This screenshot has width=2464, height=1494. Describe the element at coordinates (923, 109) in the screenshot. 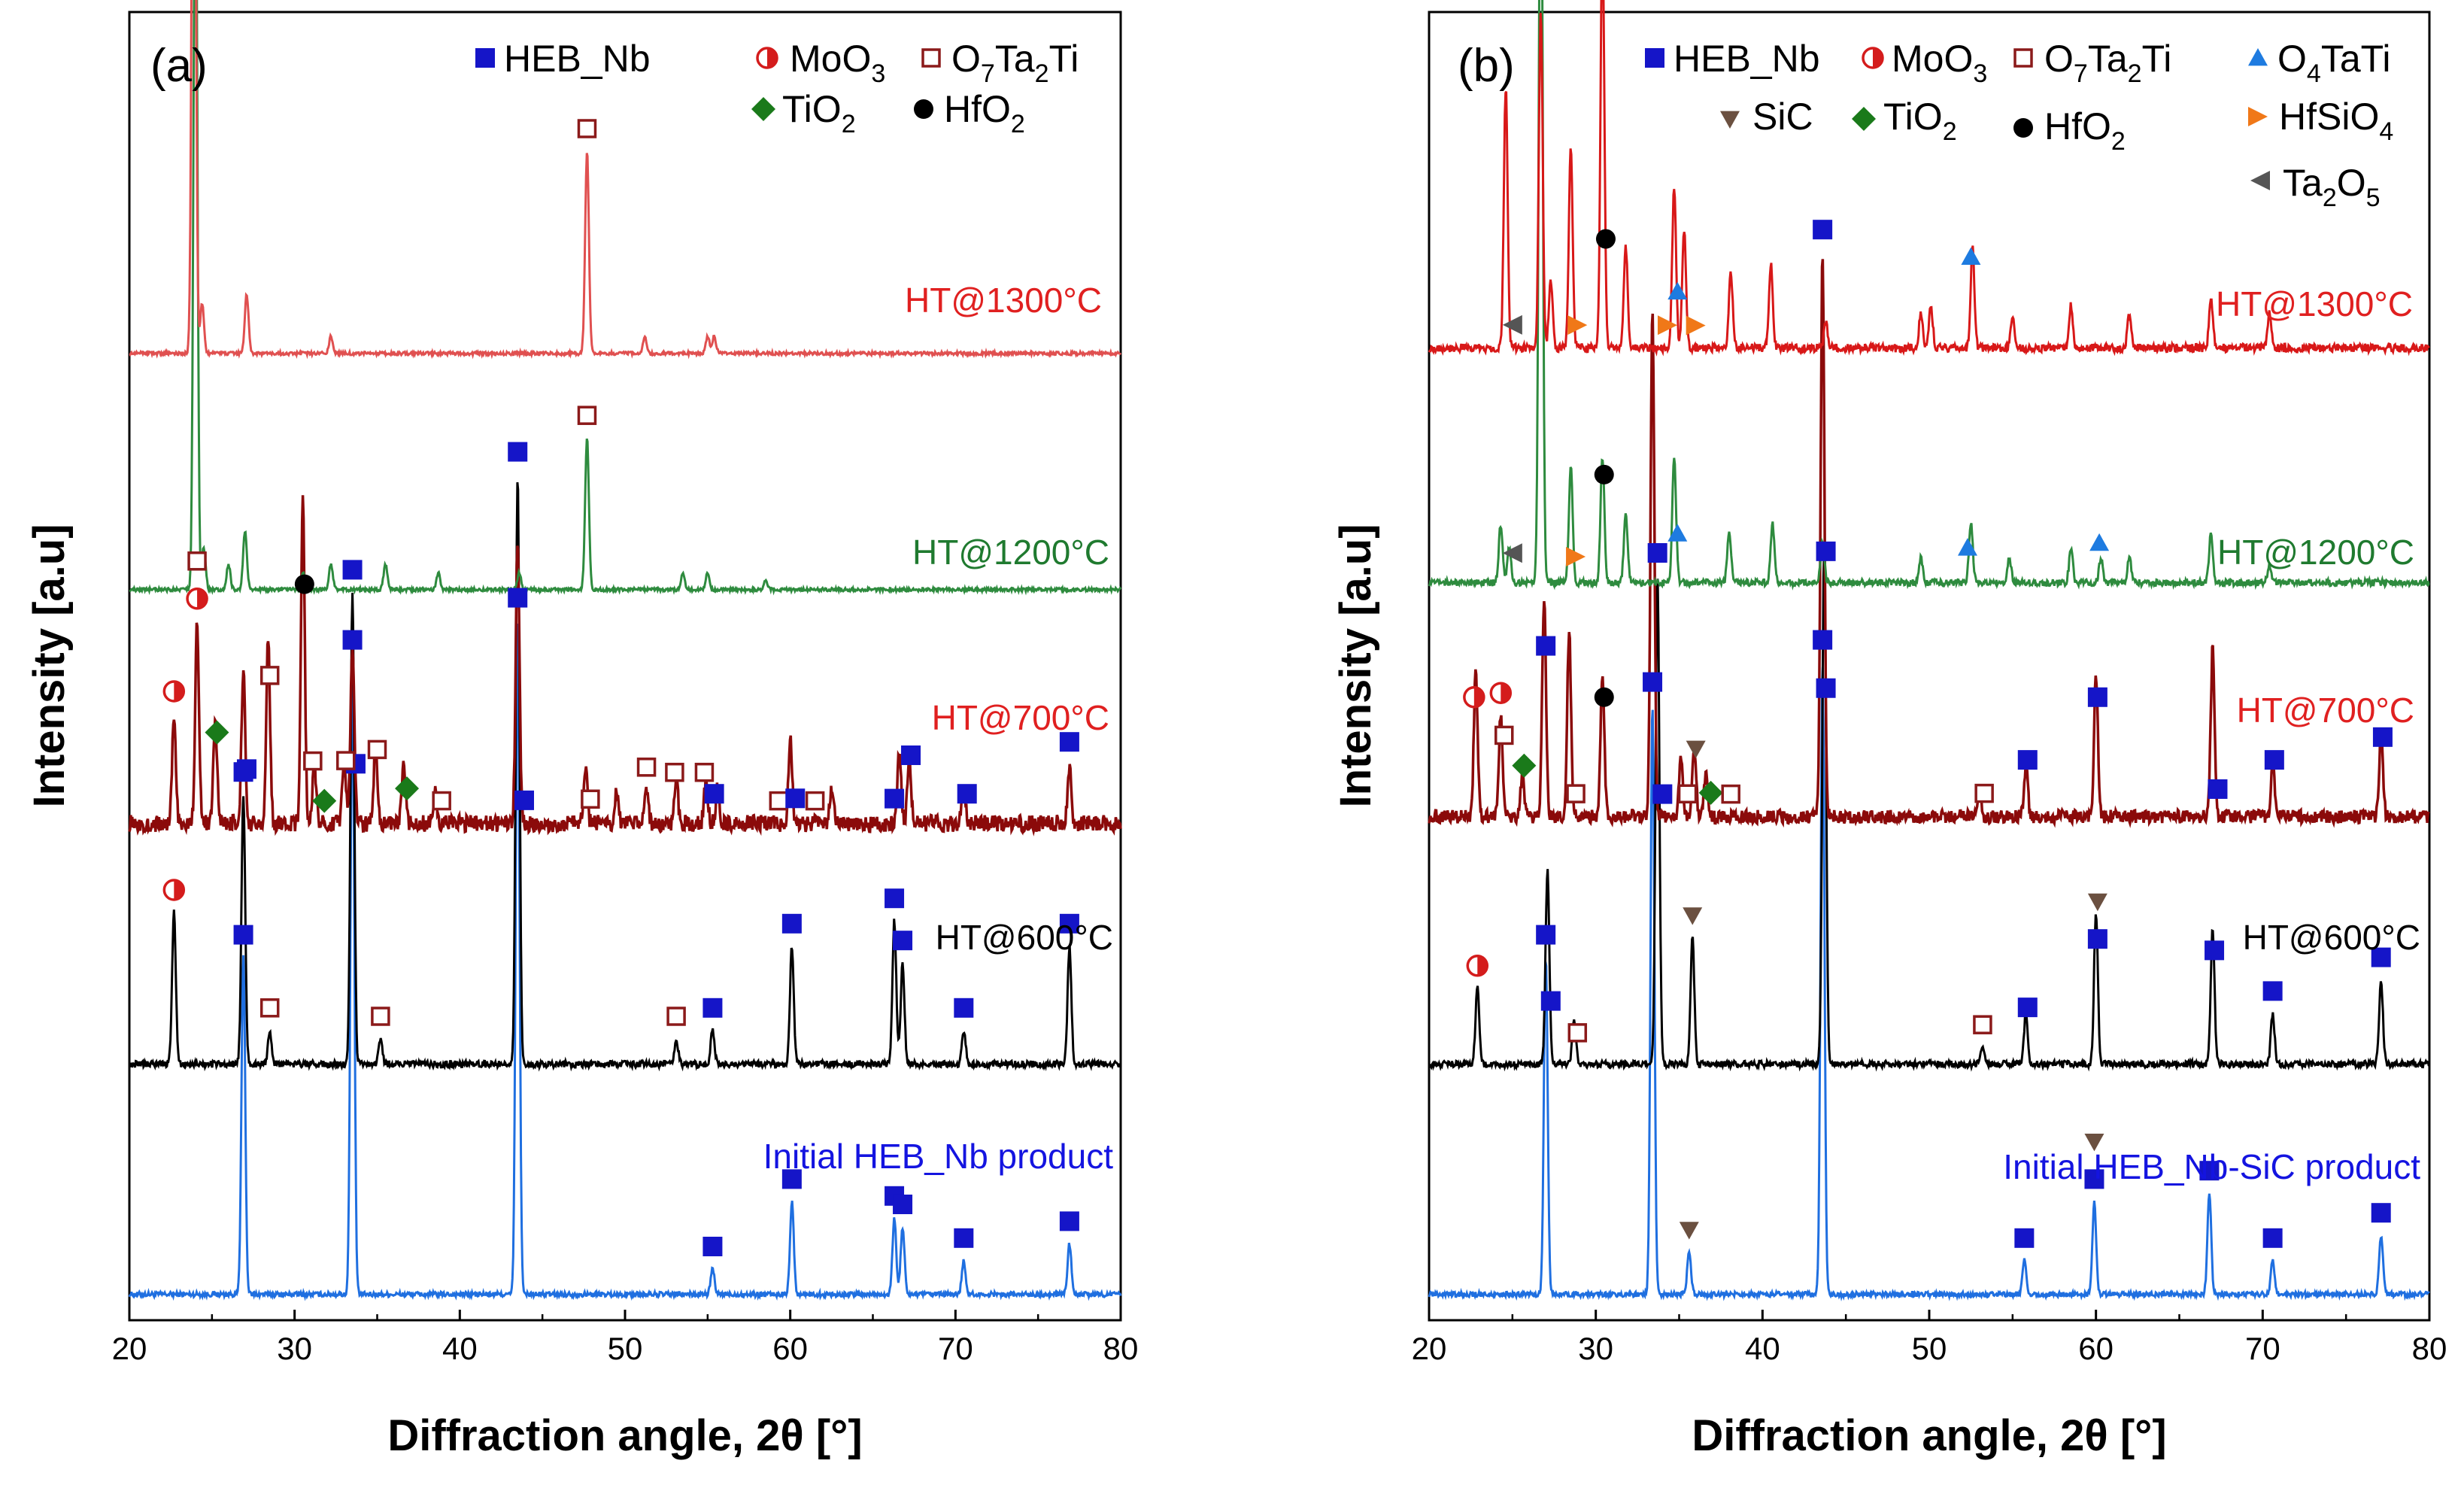

I see `legend-hfo2-symbol` at that location.